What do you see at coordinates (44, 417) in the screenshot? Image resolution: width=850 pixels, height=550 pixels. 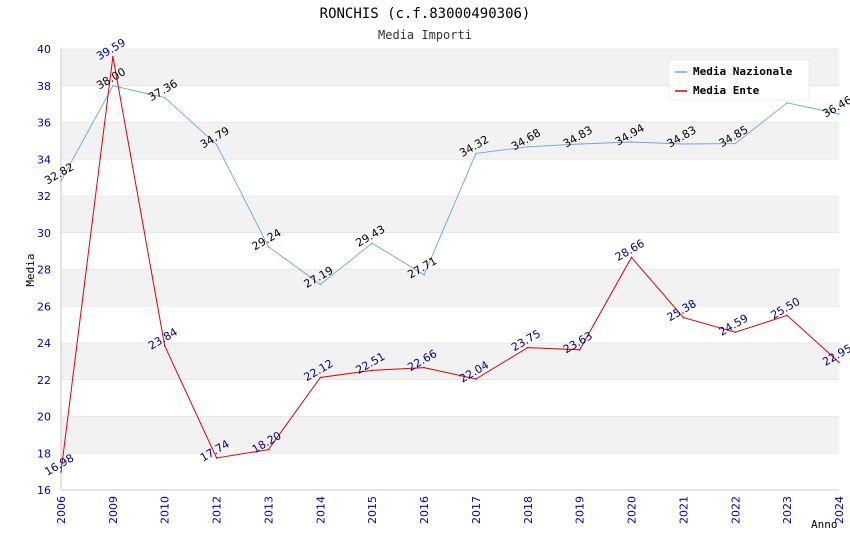 I see `y-tick-label: 20` at bounding box center [44, 417].